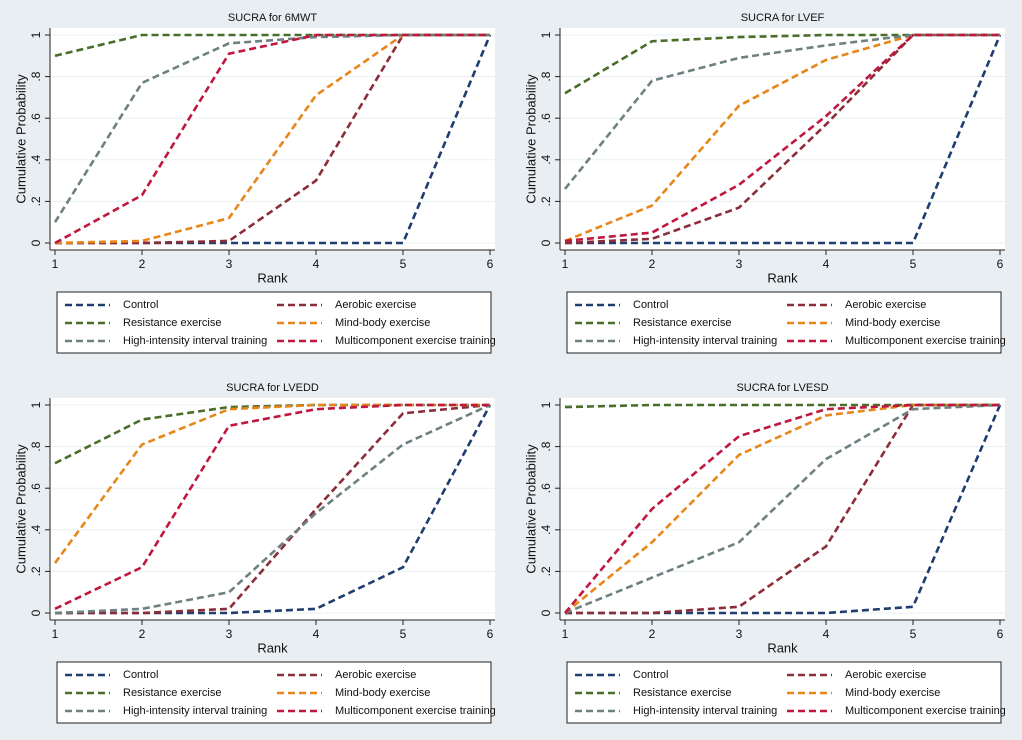 Image resolution: width=1022 pixels, height=740 pixels. Describe the element at coordinates (272, 388) in the screenshot. I see `chart-title: SUCRA for LVEDD` at that location.